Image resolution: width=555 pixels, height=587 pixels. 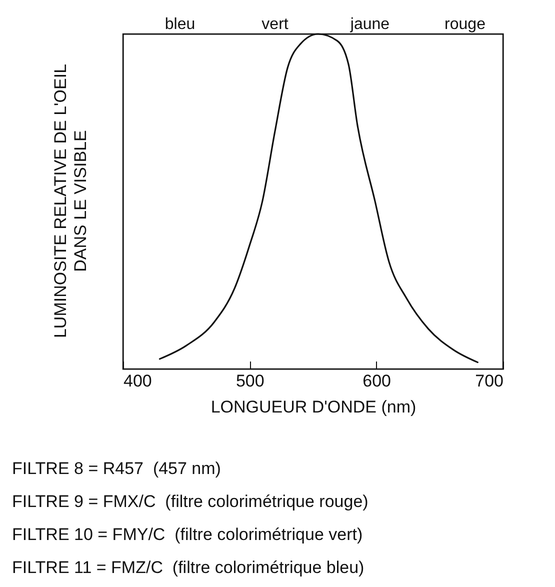 I want to click on text: FILTRE 9 = FMX/C (filtre colorimétrique rouge), so click(x=190, y=501).